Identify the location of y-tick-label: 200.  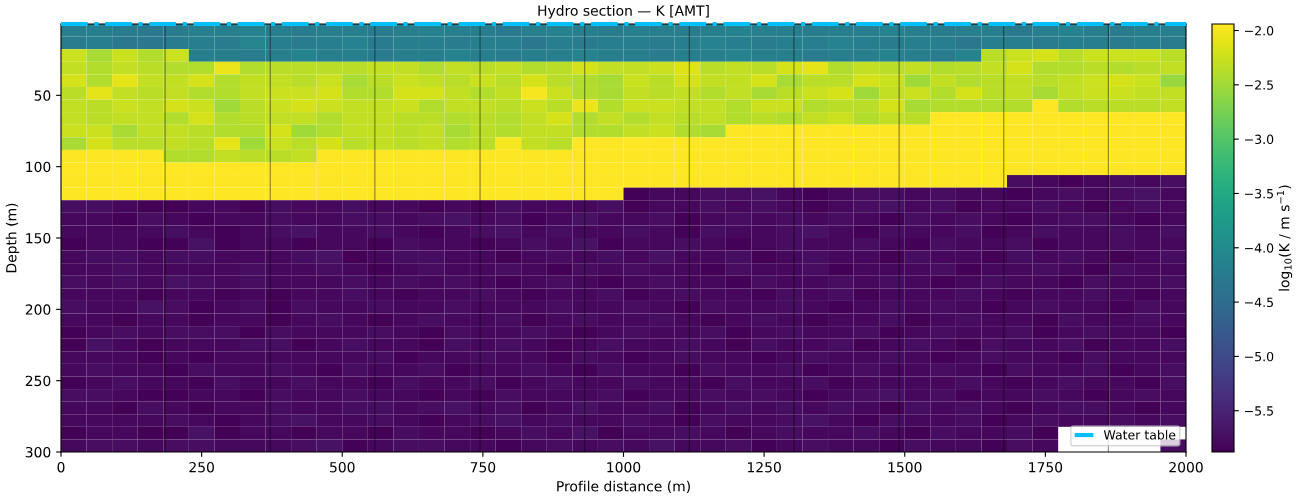
(38, 309).